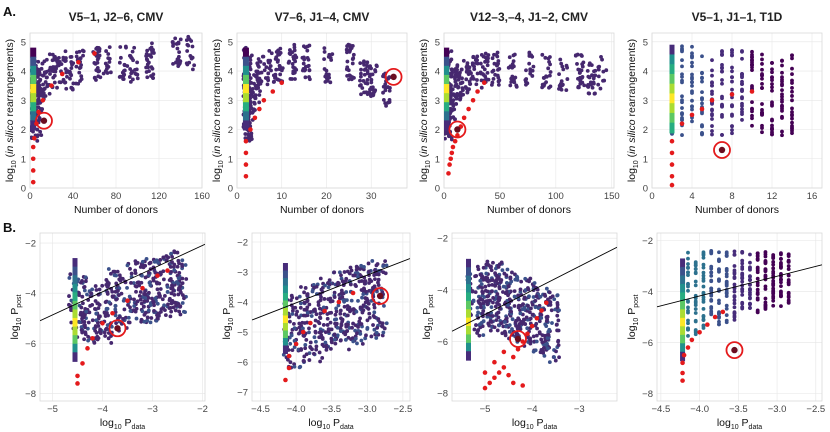 Image resolution: width=830 pixels, height=432 pixels. I want to click on y-tick-label: 1, so click(23, 159).